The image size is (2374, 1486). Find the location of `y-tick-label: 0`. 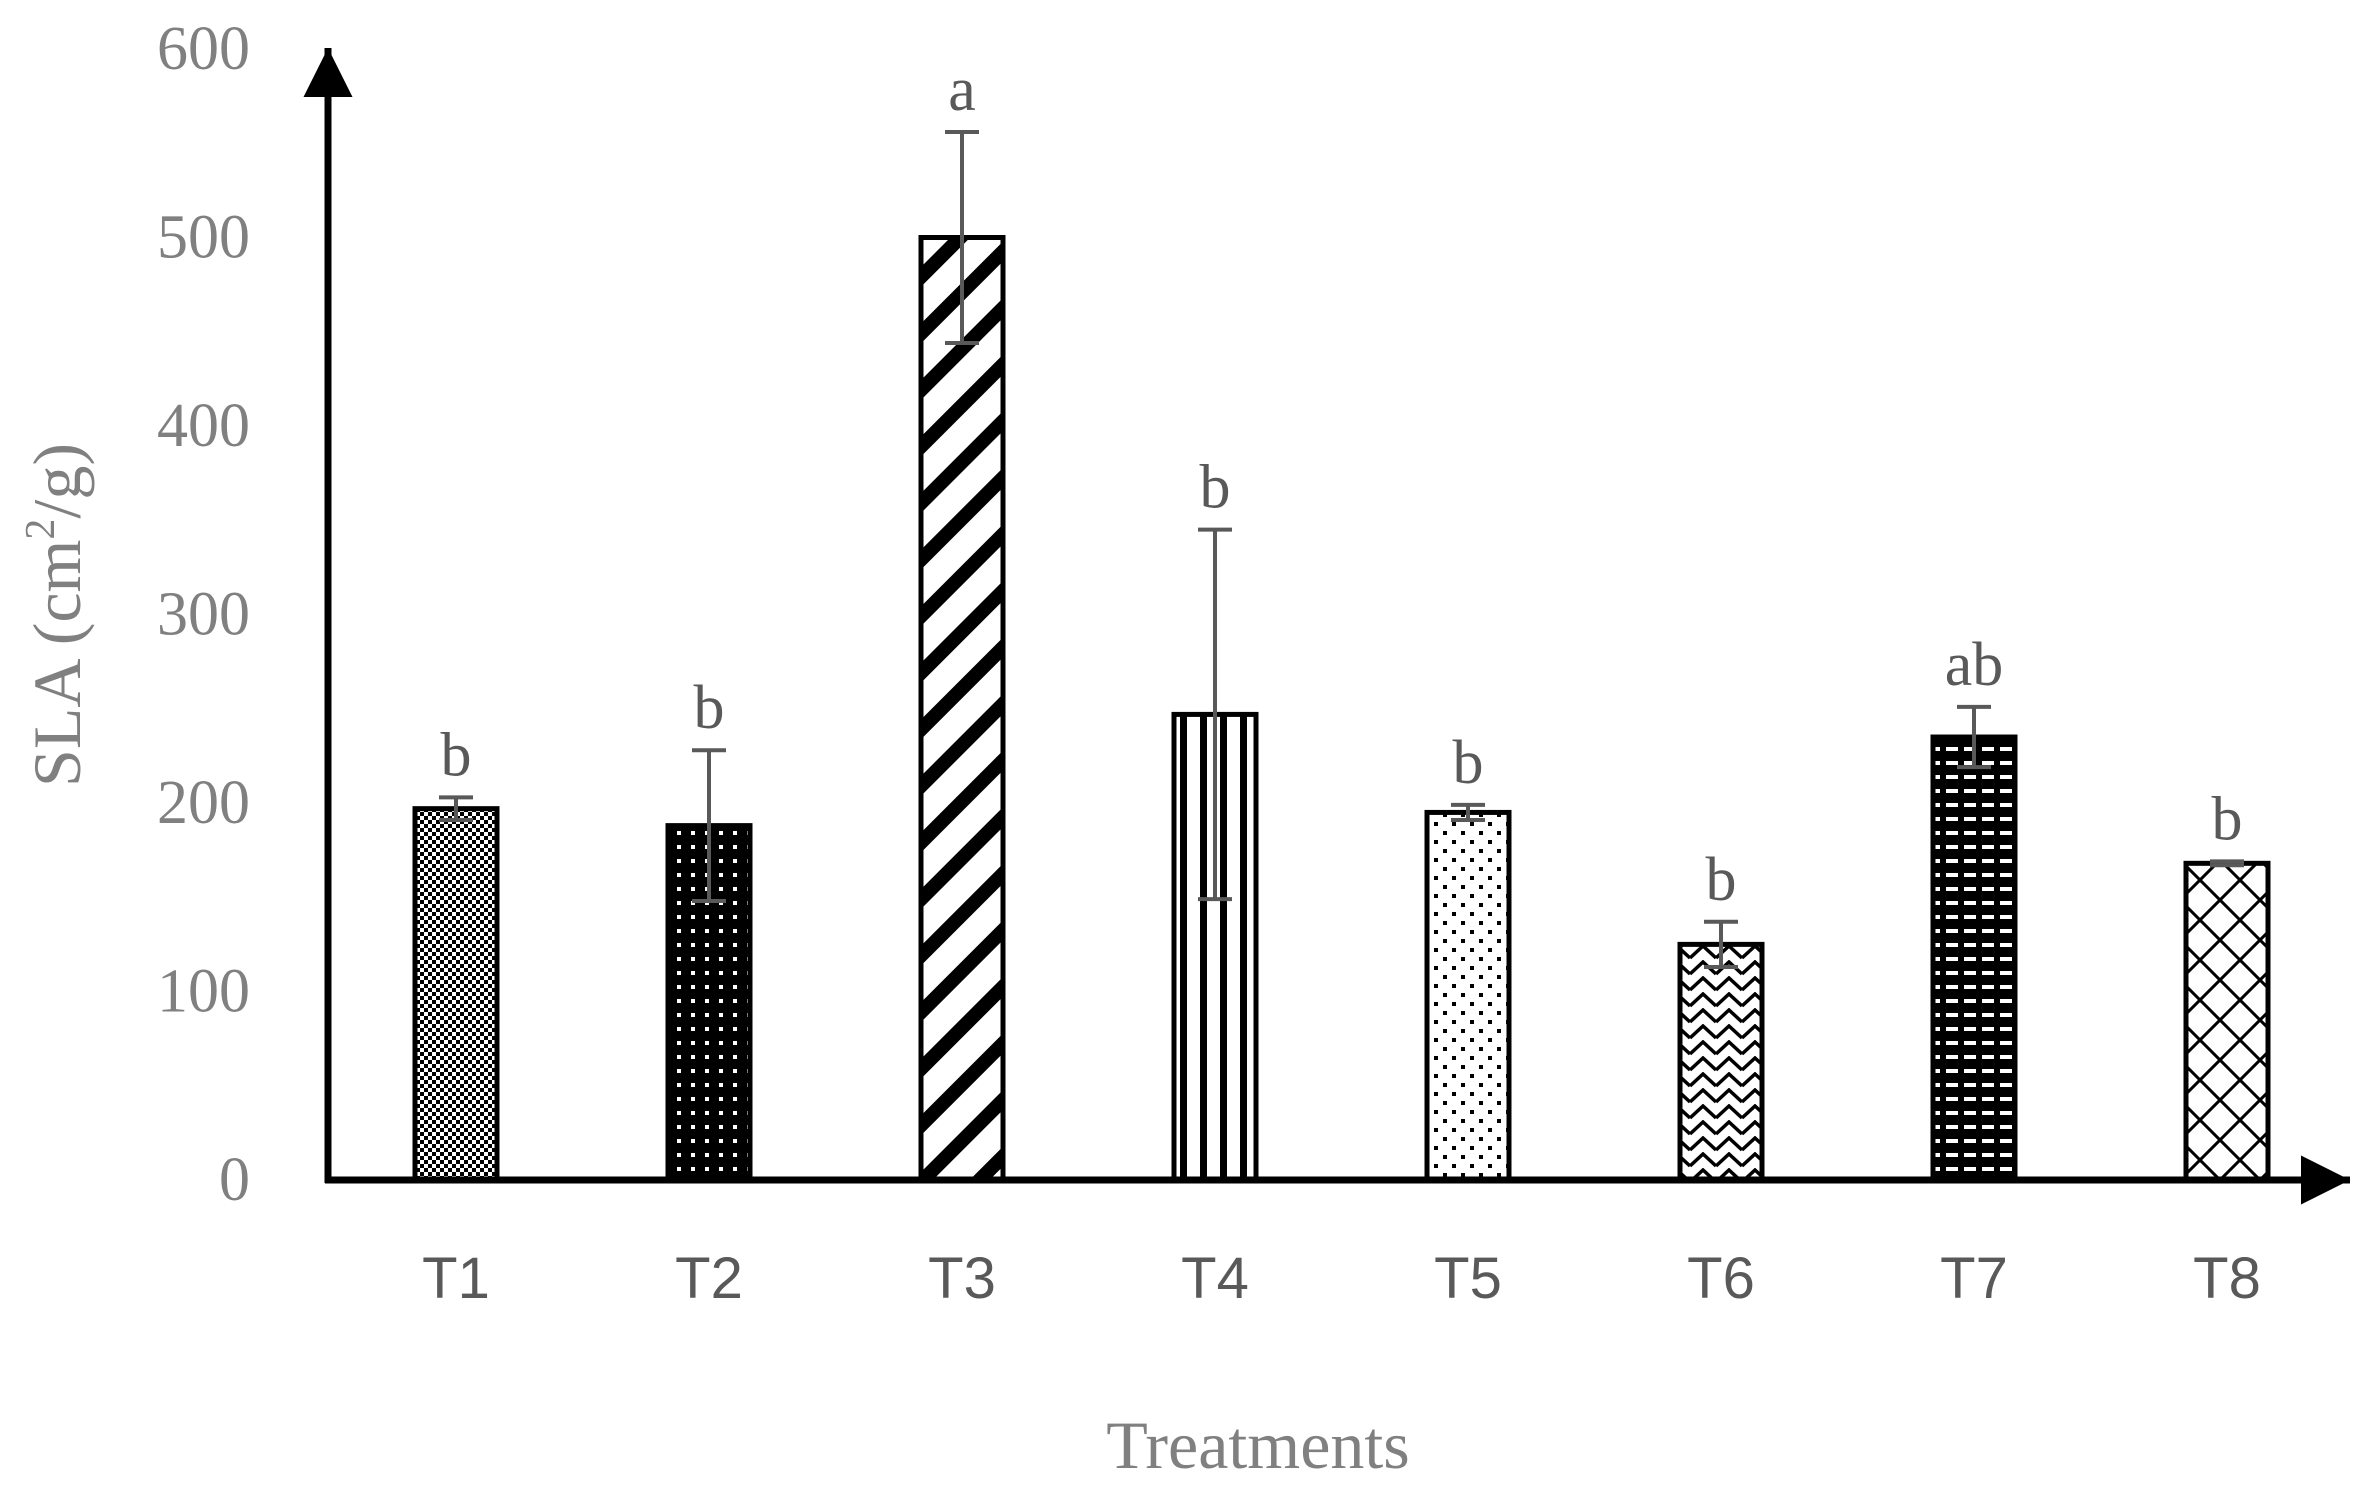

y-tick-label: 0 is located at coordinates (234, 1180).